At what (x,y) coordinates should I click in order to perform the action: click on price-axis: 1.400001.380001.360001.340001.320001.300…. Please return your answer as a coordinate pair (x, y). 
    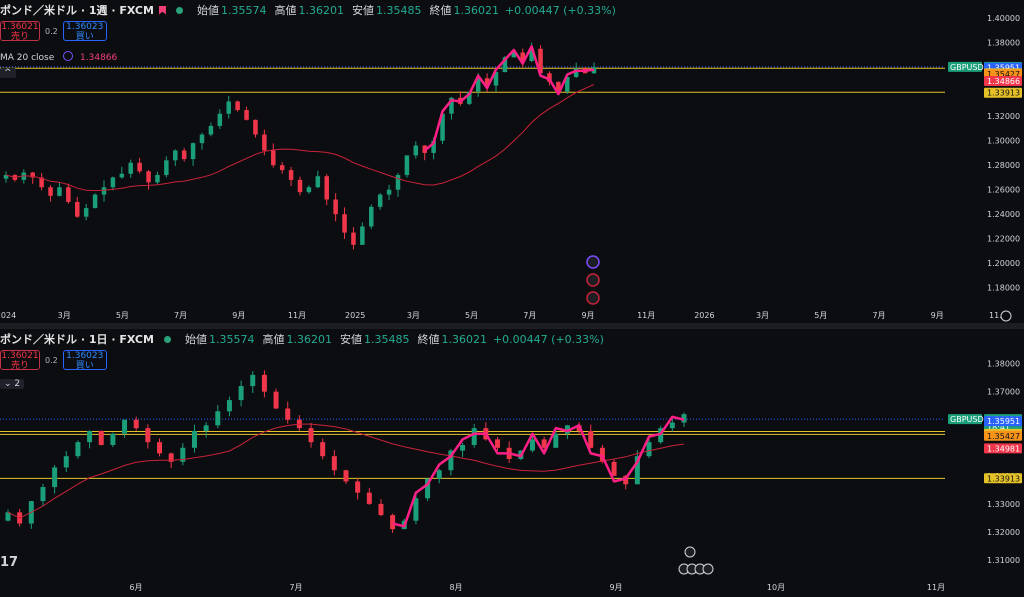
    Looking at the image, I should click on (1003, 153).